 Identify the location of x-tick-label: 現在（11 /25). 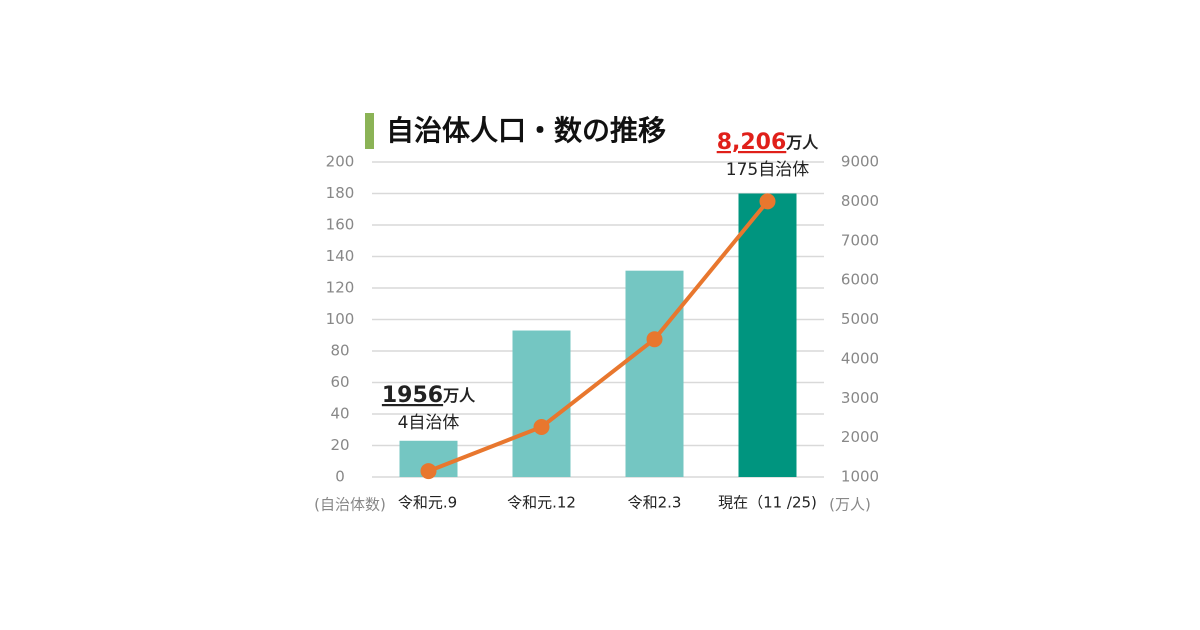
(767, 503).